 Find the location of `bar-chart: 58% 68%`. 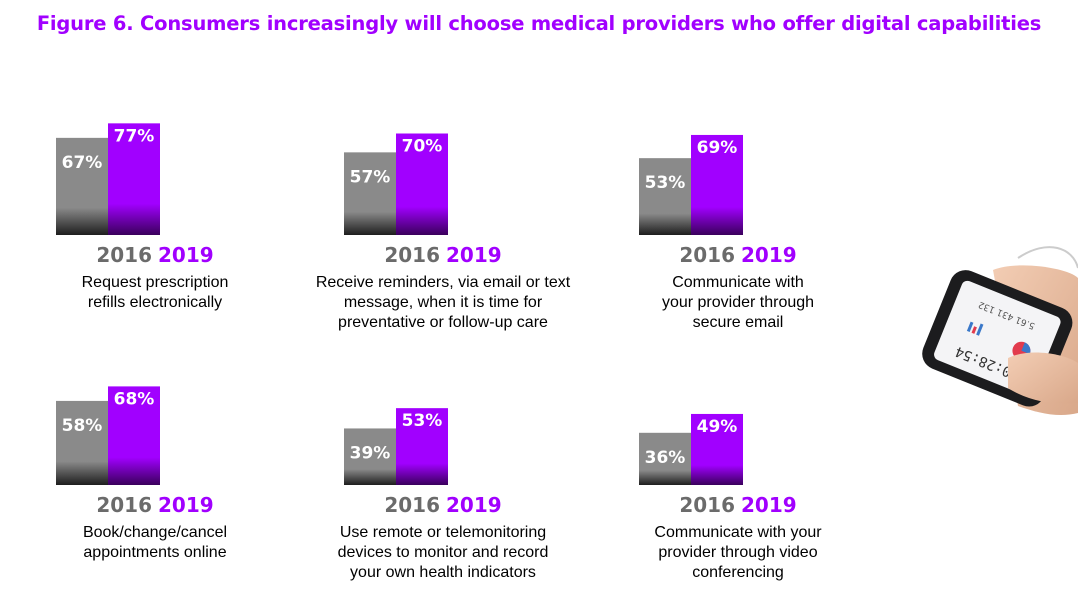

bar-chart: 58% 68% is located at coordinates (108, 435).